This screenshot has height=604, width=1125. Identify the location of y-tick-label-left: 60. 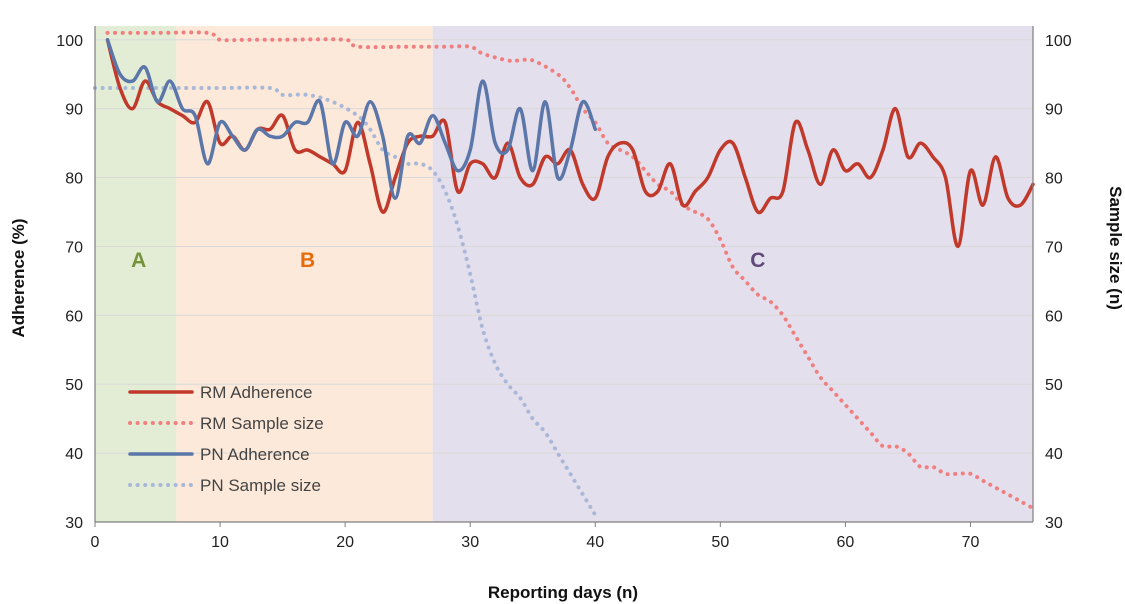
(74, 316).